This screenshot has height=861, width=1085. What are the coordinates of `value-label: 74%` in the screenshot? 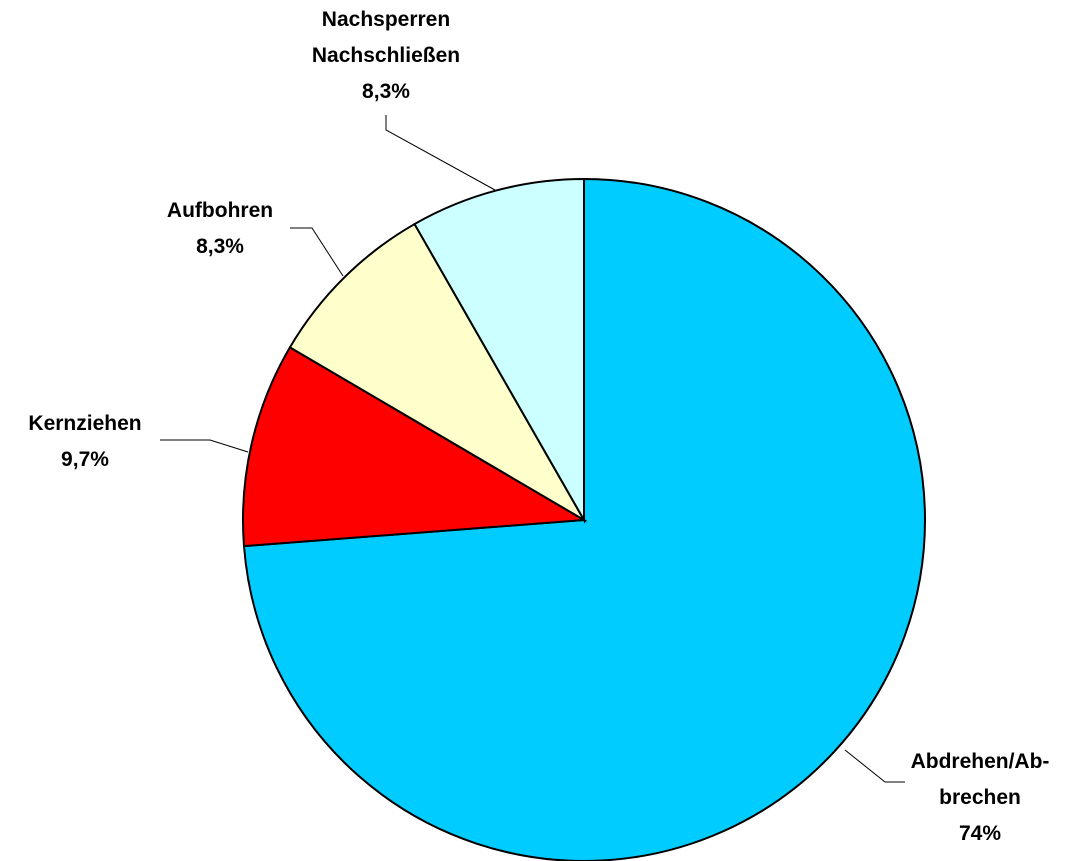 It's located at (980, 833).